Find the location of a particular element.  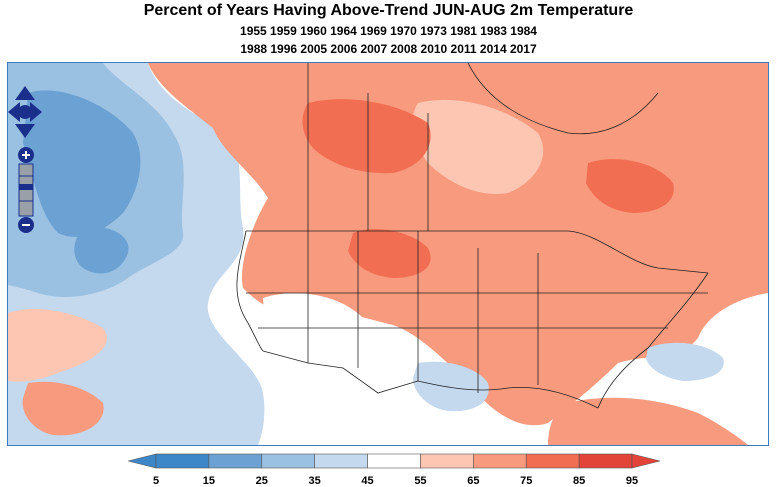

warm-dark-plains is located at coordinates (389, 253).